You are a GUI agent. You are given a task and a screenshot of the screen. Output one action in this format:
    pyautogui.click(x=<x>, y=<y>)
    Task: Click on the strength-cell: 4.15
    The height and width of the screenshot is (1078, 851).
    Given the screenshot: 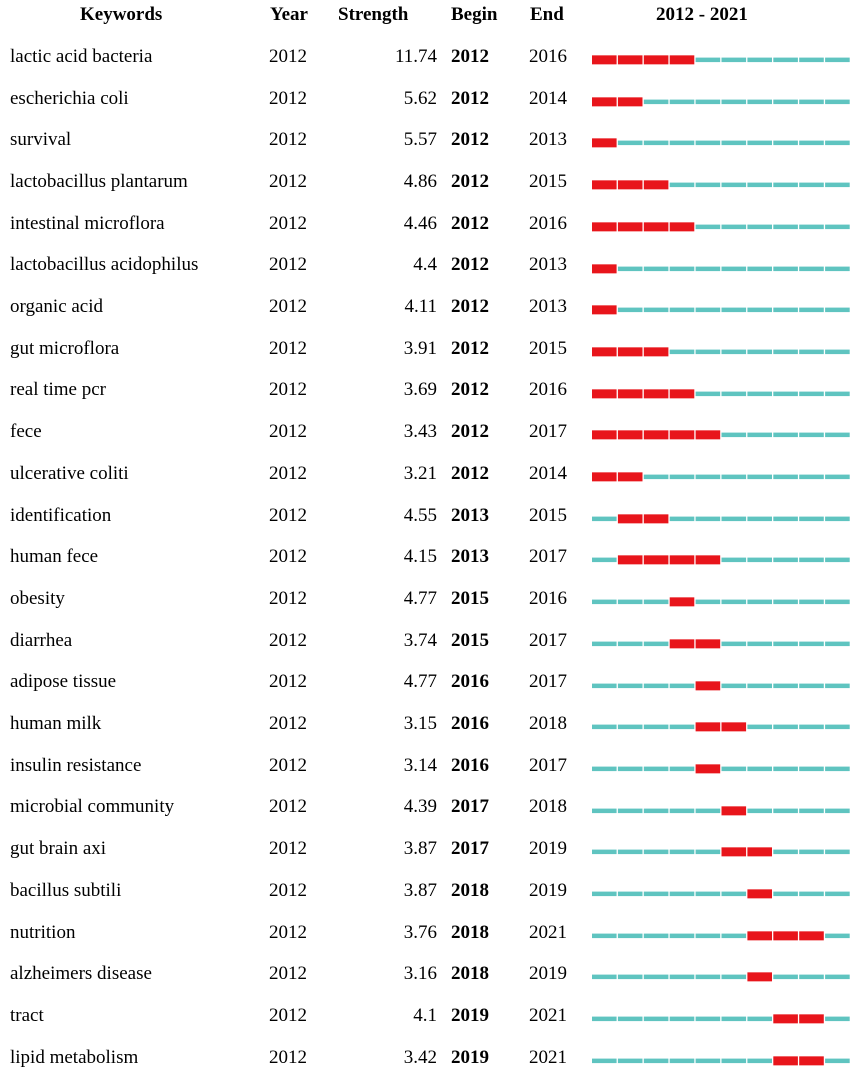 What is the action you would take?
    pyautogui.click(x=420, y=557)
    